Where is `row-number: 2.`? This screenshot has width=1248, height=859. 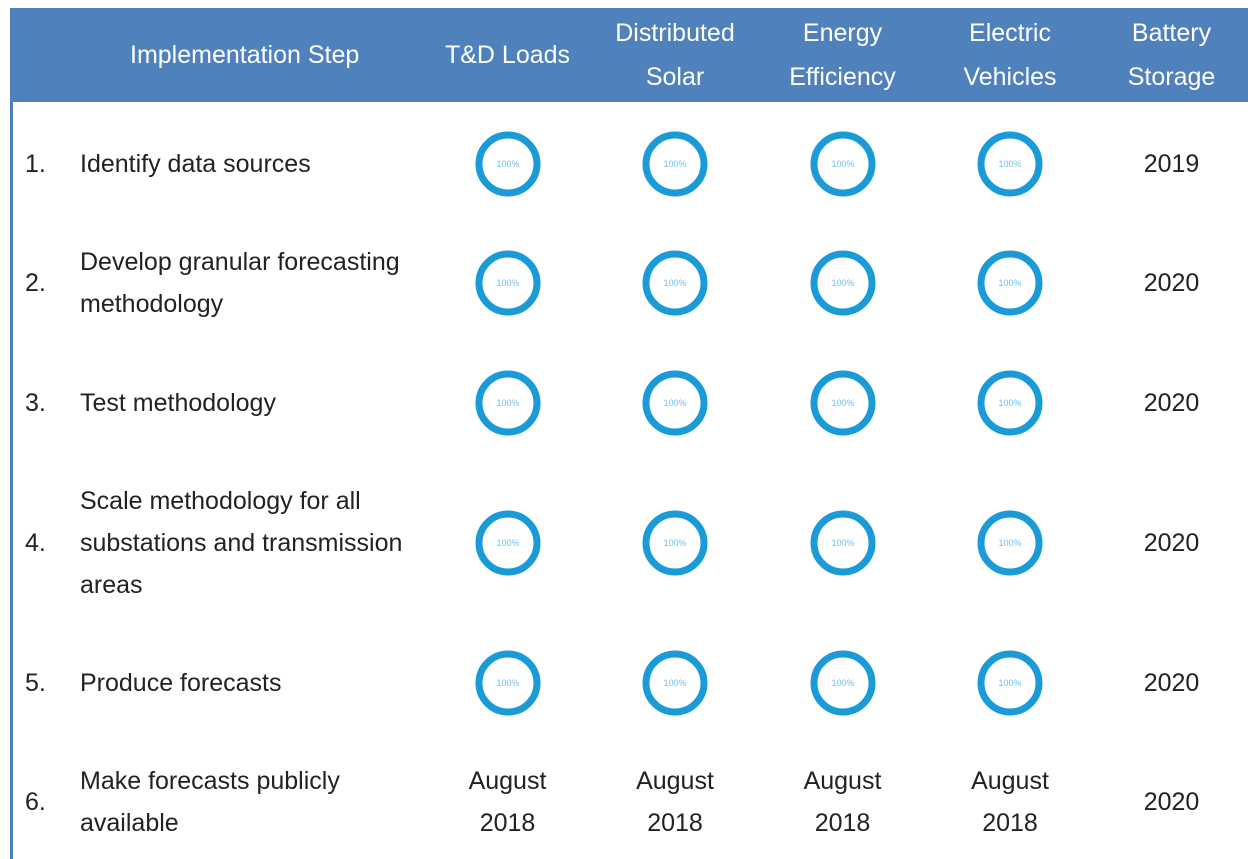
row-number: 2. is located at coordinates (35, 282).